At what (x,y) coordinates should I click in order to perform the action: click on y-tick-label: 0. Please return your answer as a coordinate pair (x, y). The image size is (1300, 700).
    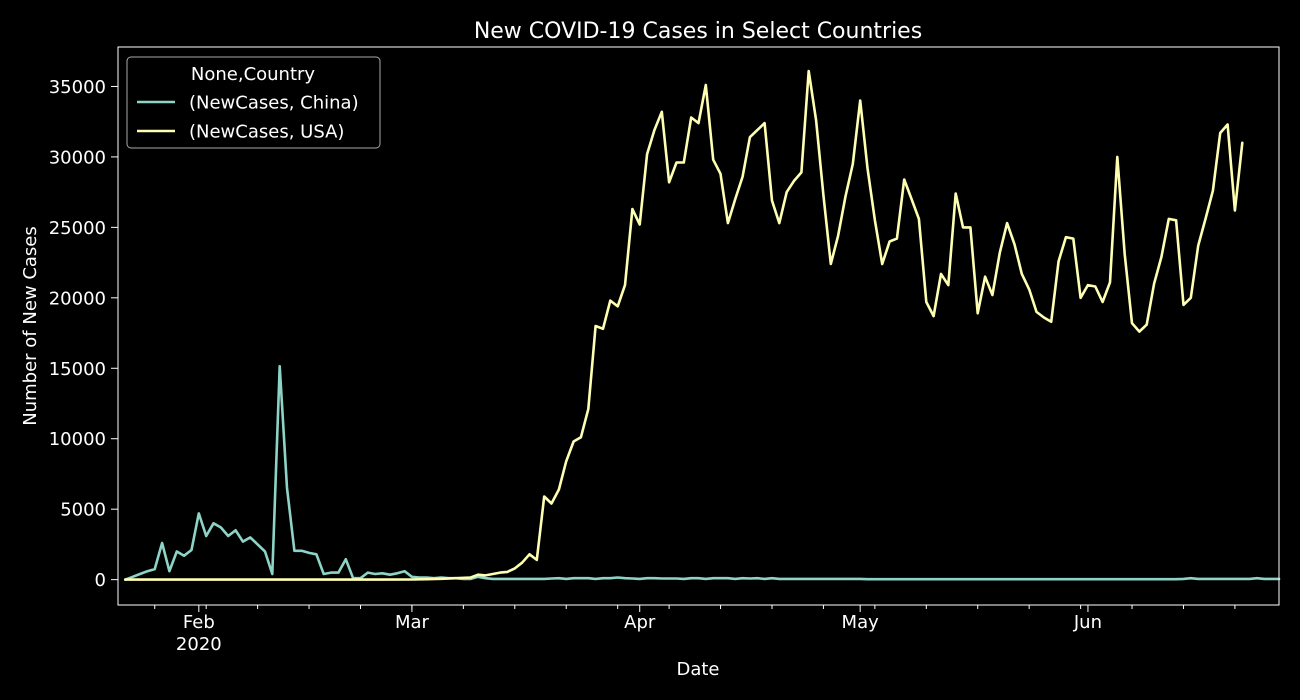
    Looking at the image, I should click on (100, 580).